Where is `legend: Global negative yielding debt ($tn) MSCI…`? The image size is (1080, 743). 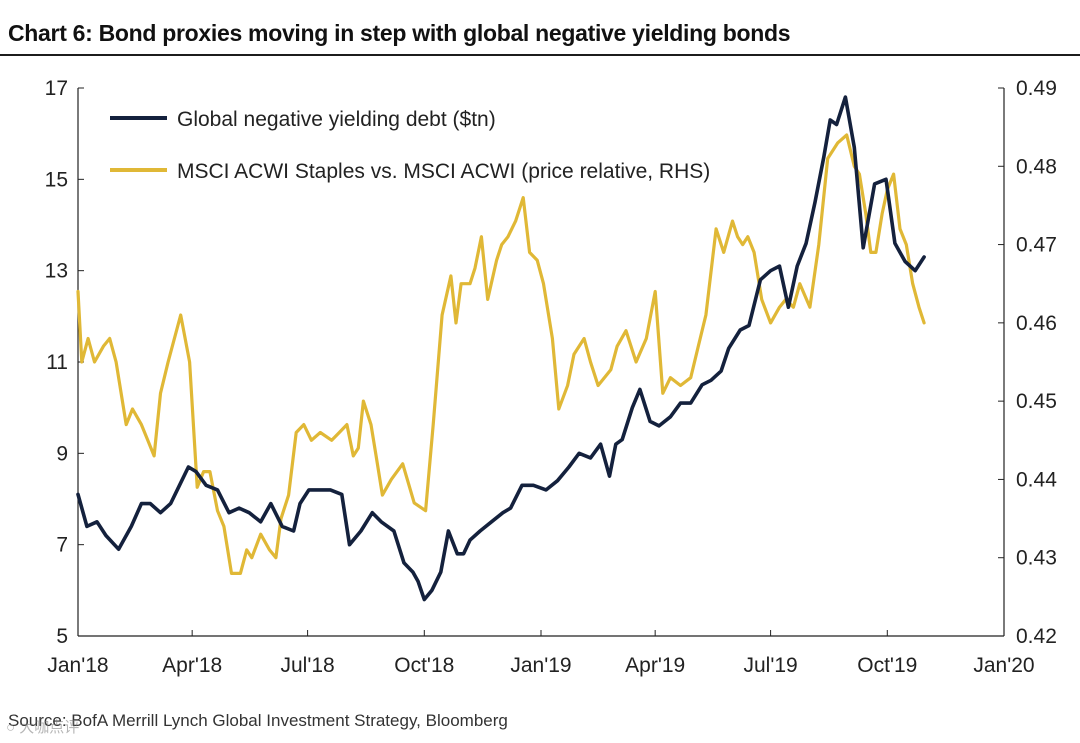
legend: Global negative yielding debt ($tn) MSCI… is located at coordinates (410, 145).